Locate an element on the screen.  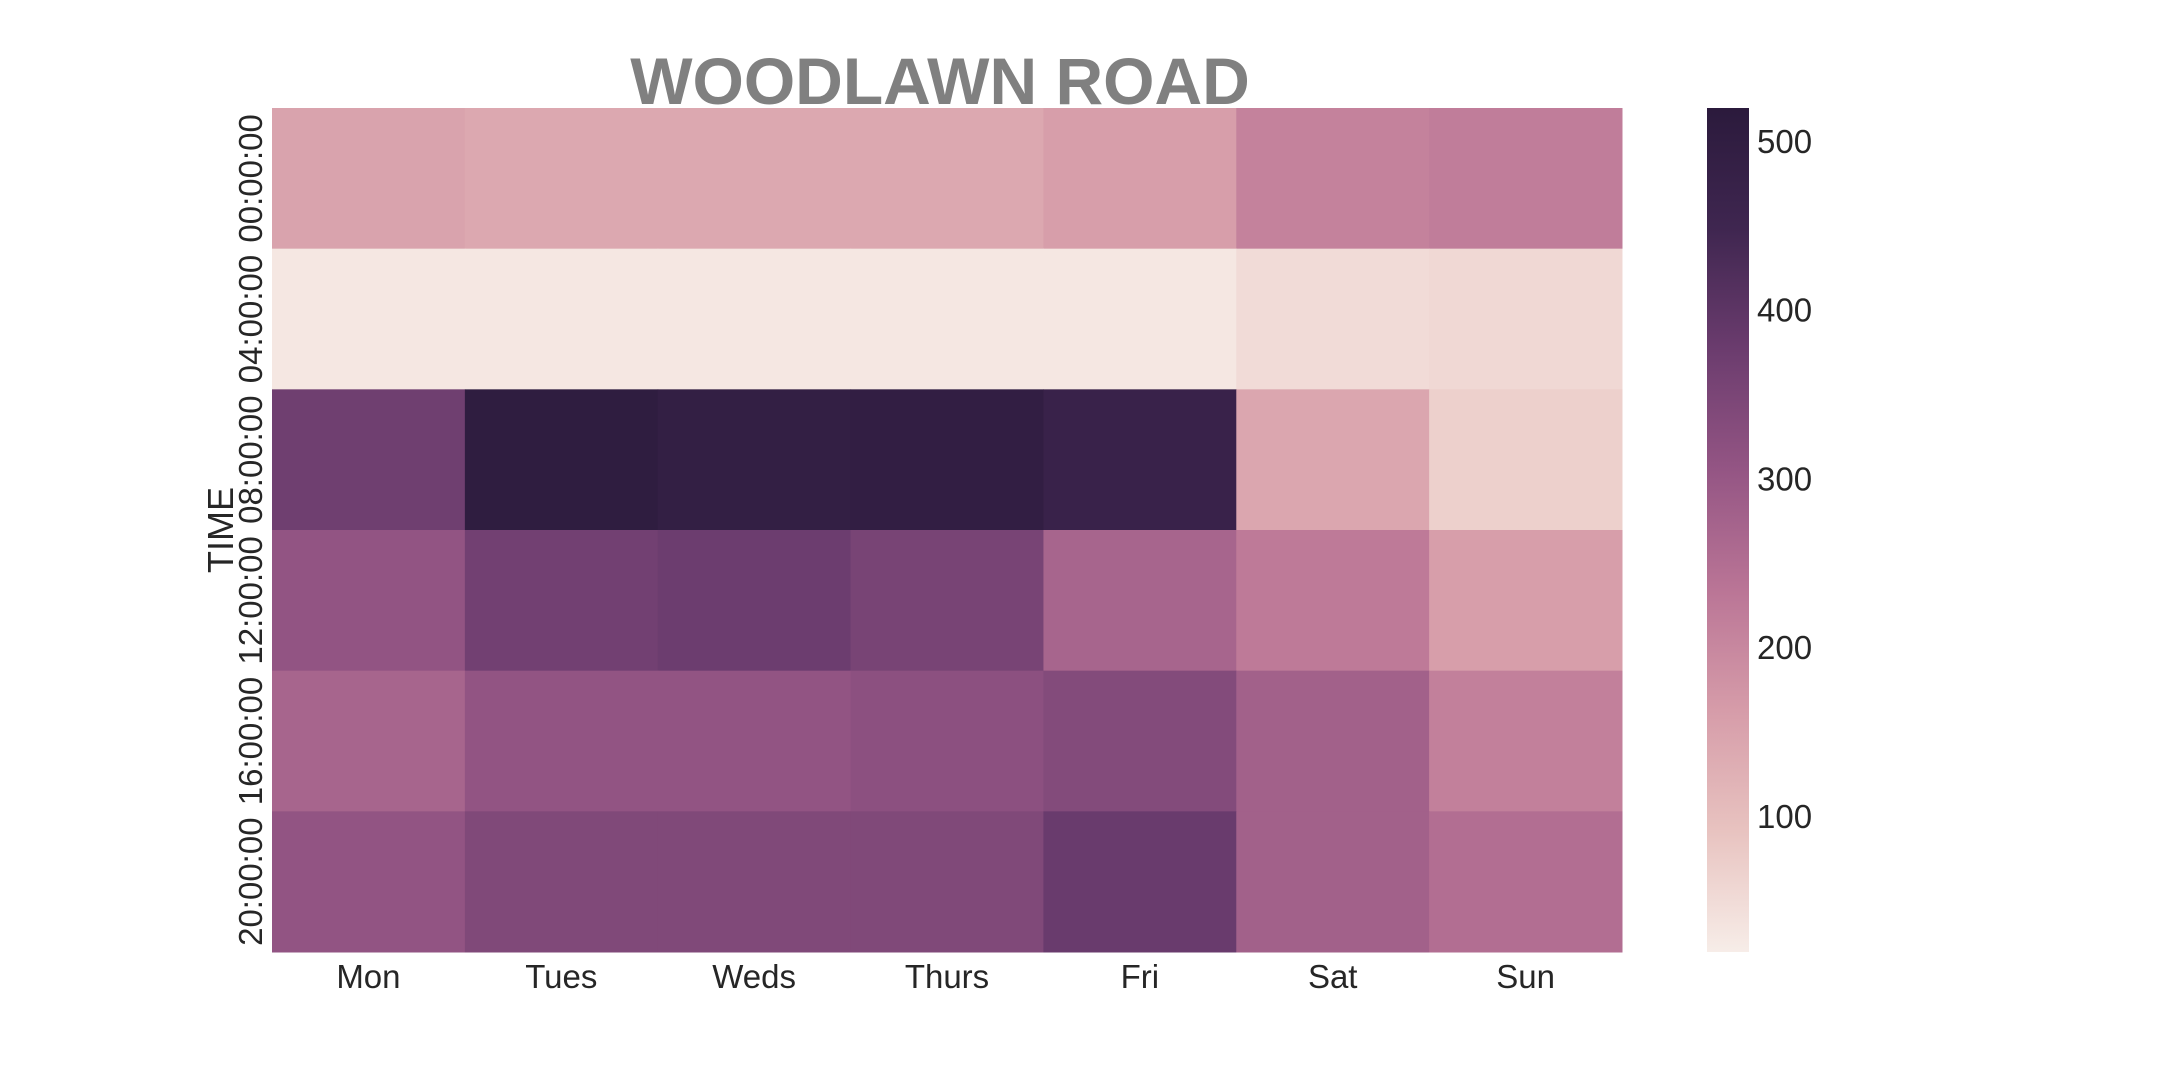
x-tick-label: Tues is located at coordinates (561, 976).